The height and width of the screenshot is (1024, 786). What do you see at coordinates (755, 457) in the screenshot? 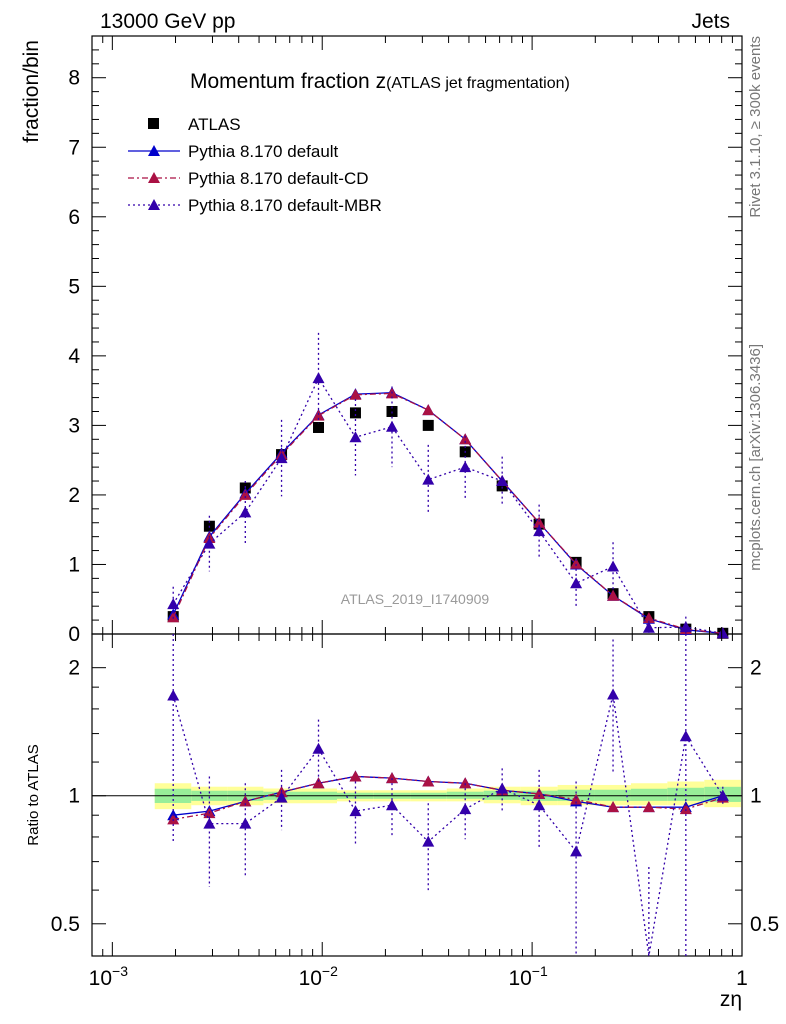
I see `source-label: mcplots.cern.ch [arXiv:1306.3436]` at bounding box center [755, 457].